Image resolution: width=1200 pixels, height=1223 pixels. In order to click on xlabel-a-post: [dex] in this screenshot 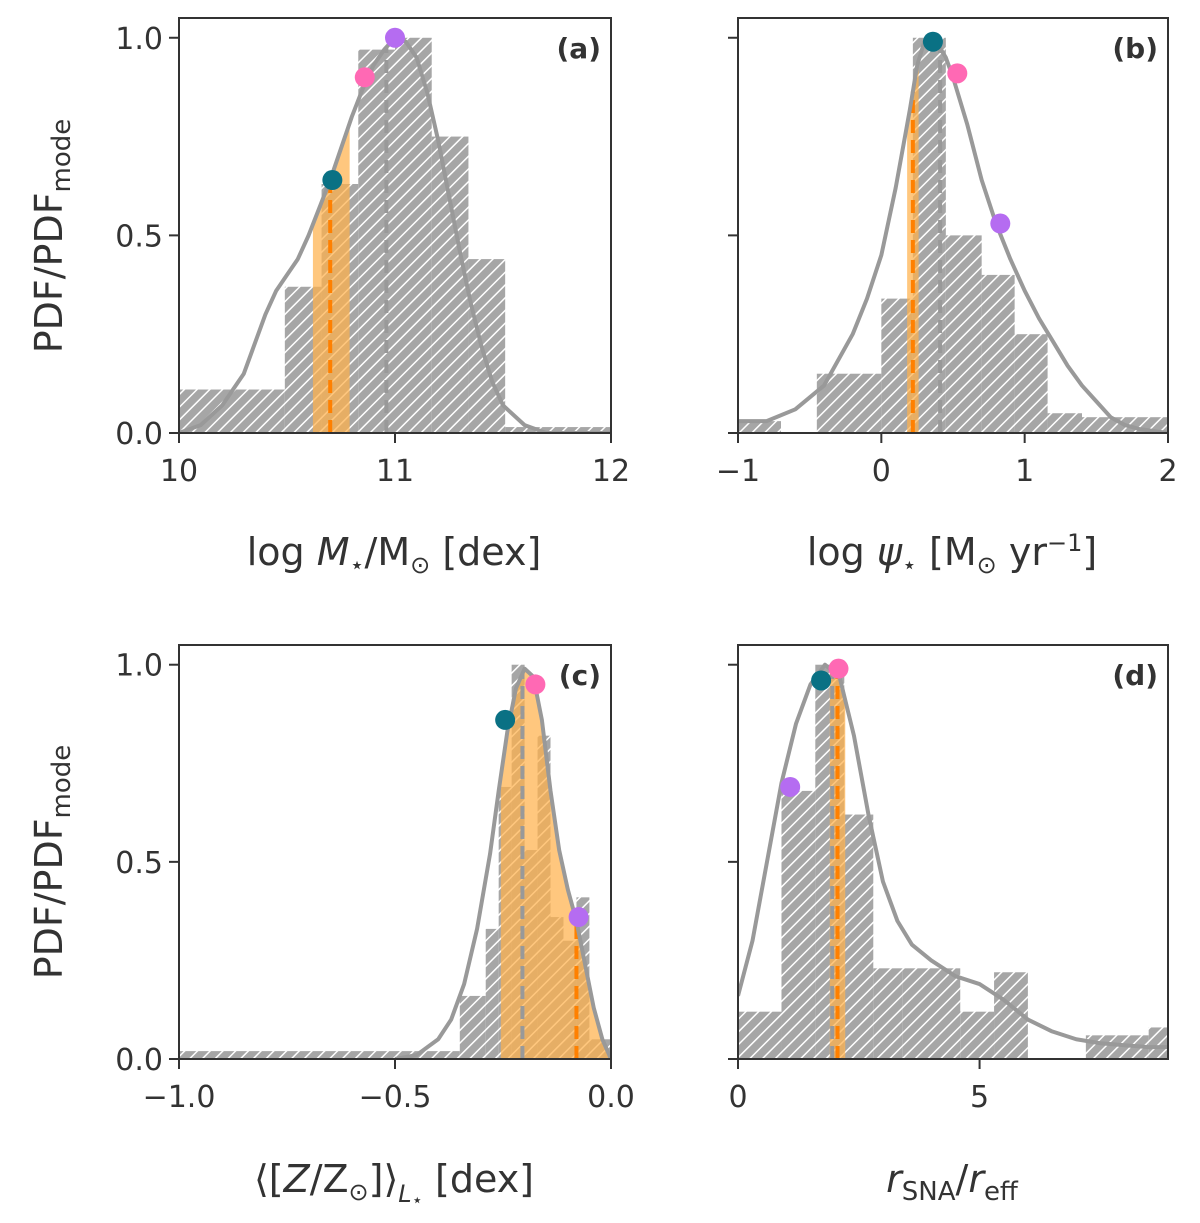, I will do `click(485, 552)`.